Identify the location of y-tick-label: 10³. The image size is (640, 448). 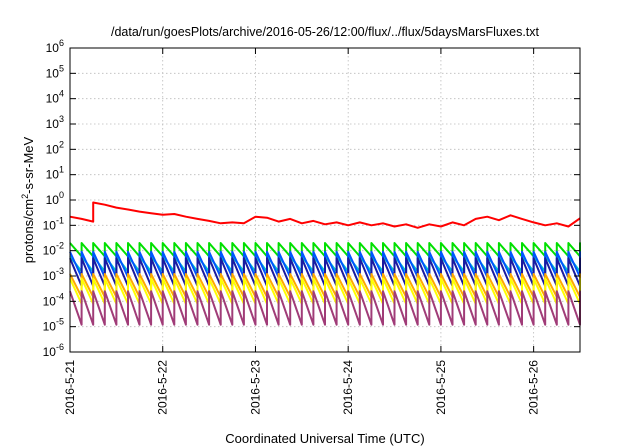
(55, 122).